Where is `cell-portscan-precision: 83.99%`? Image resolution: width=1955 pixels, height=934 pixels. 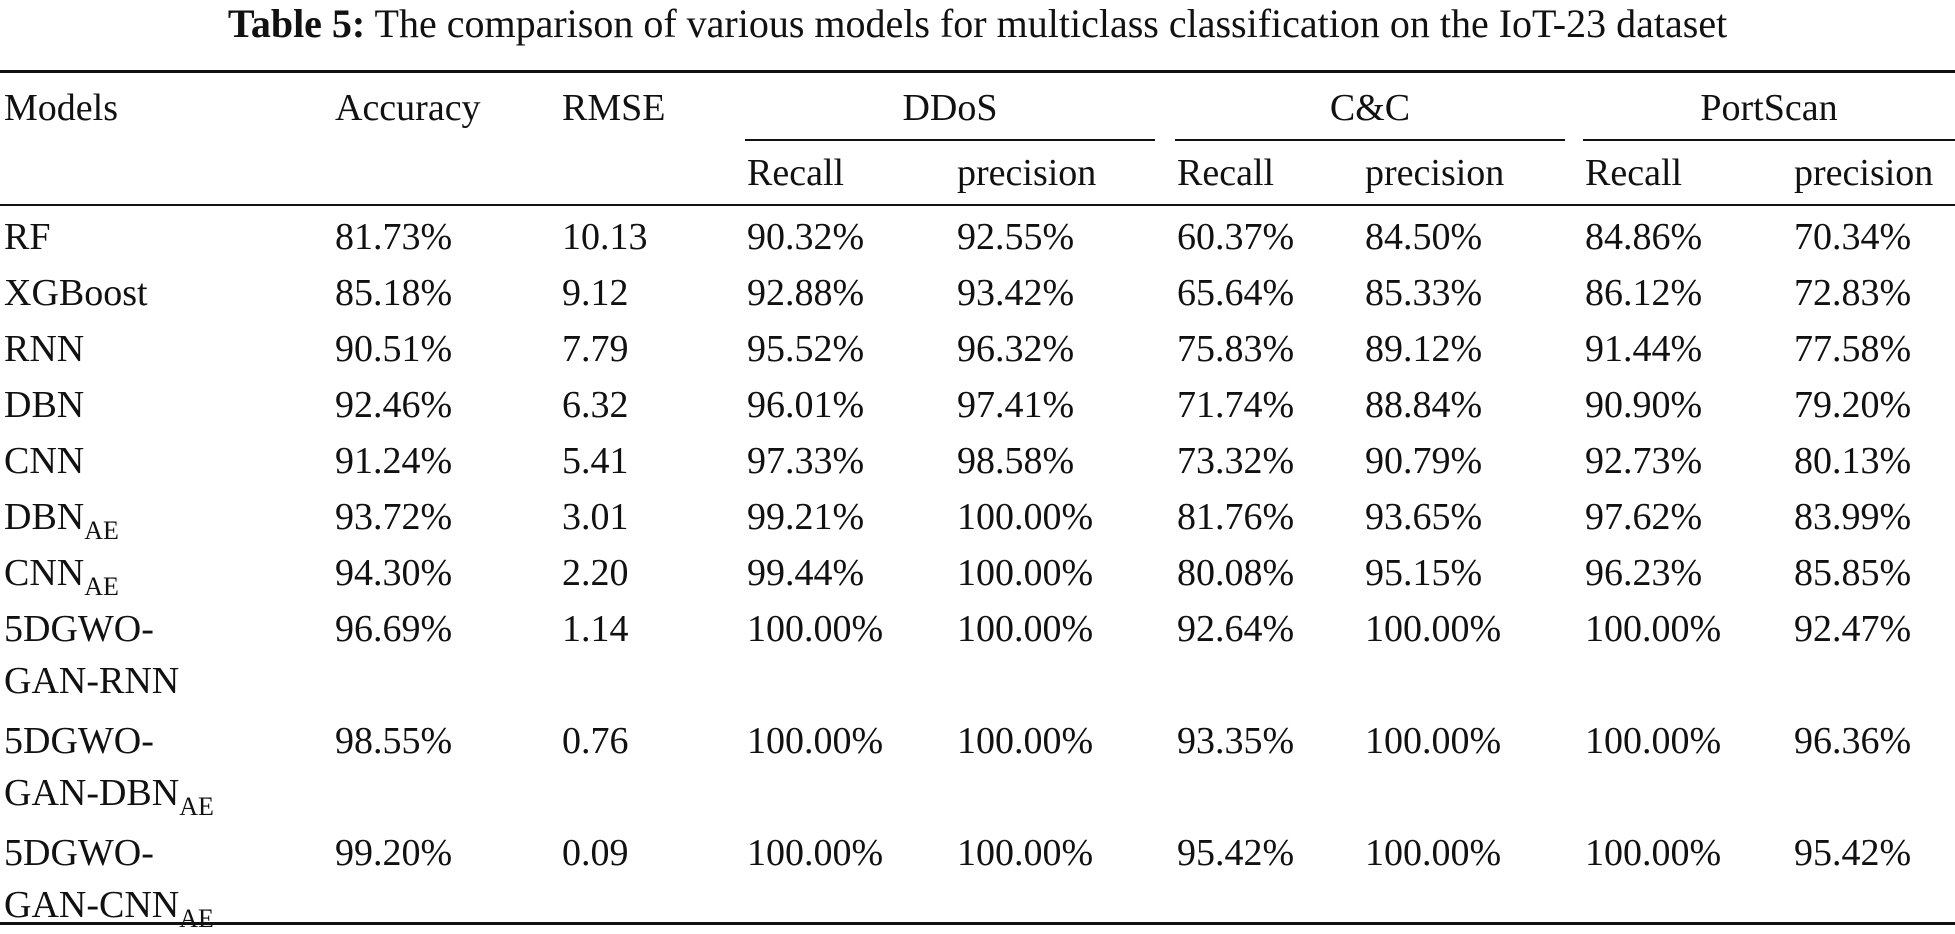 cell-portscan-precision: 83.99% is located at coordinates (1853, 517).